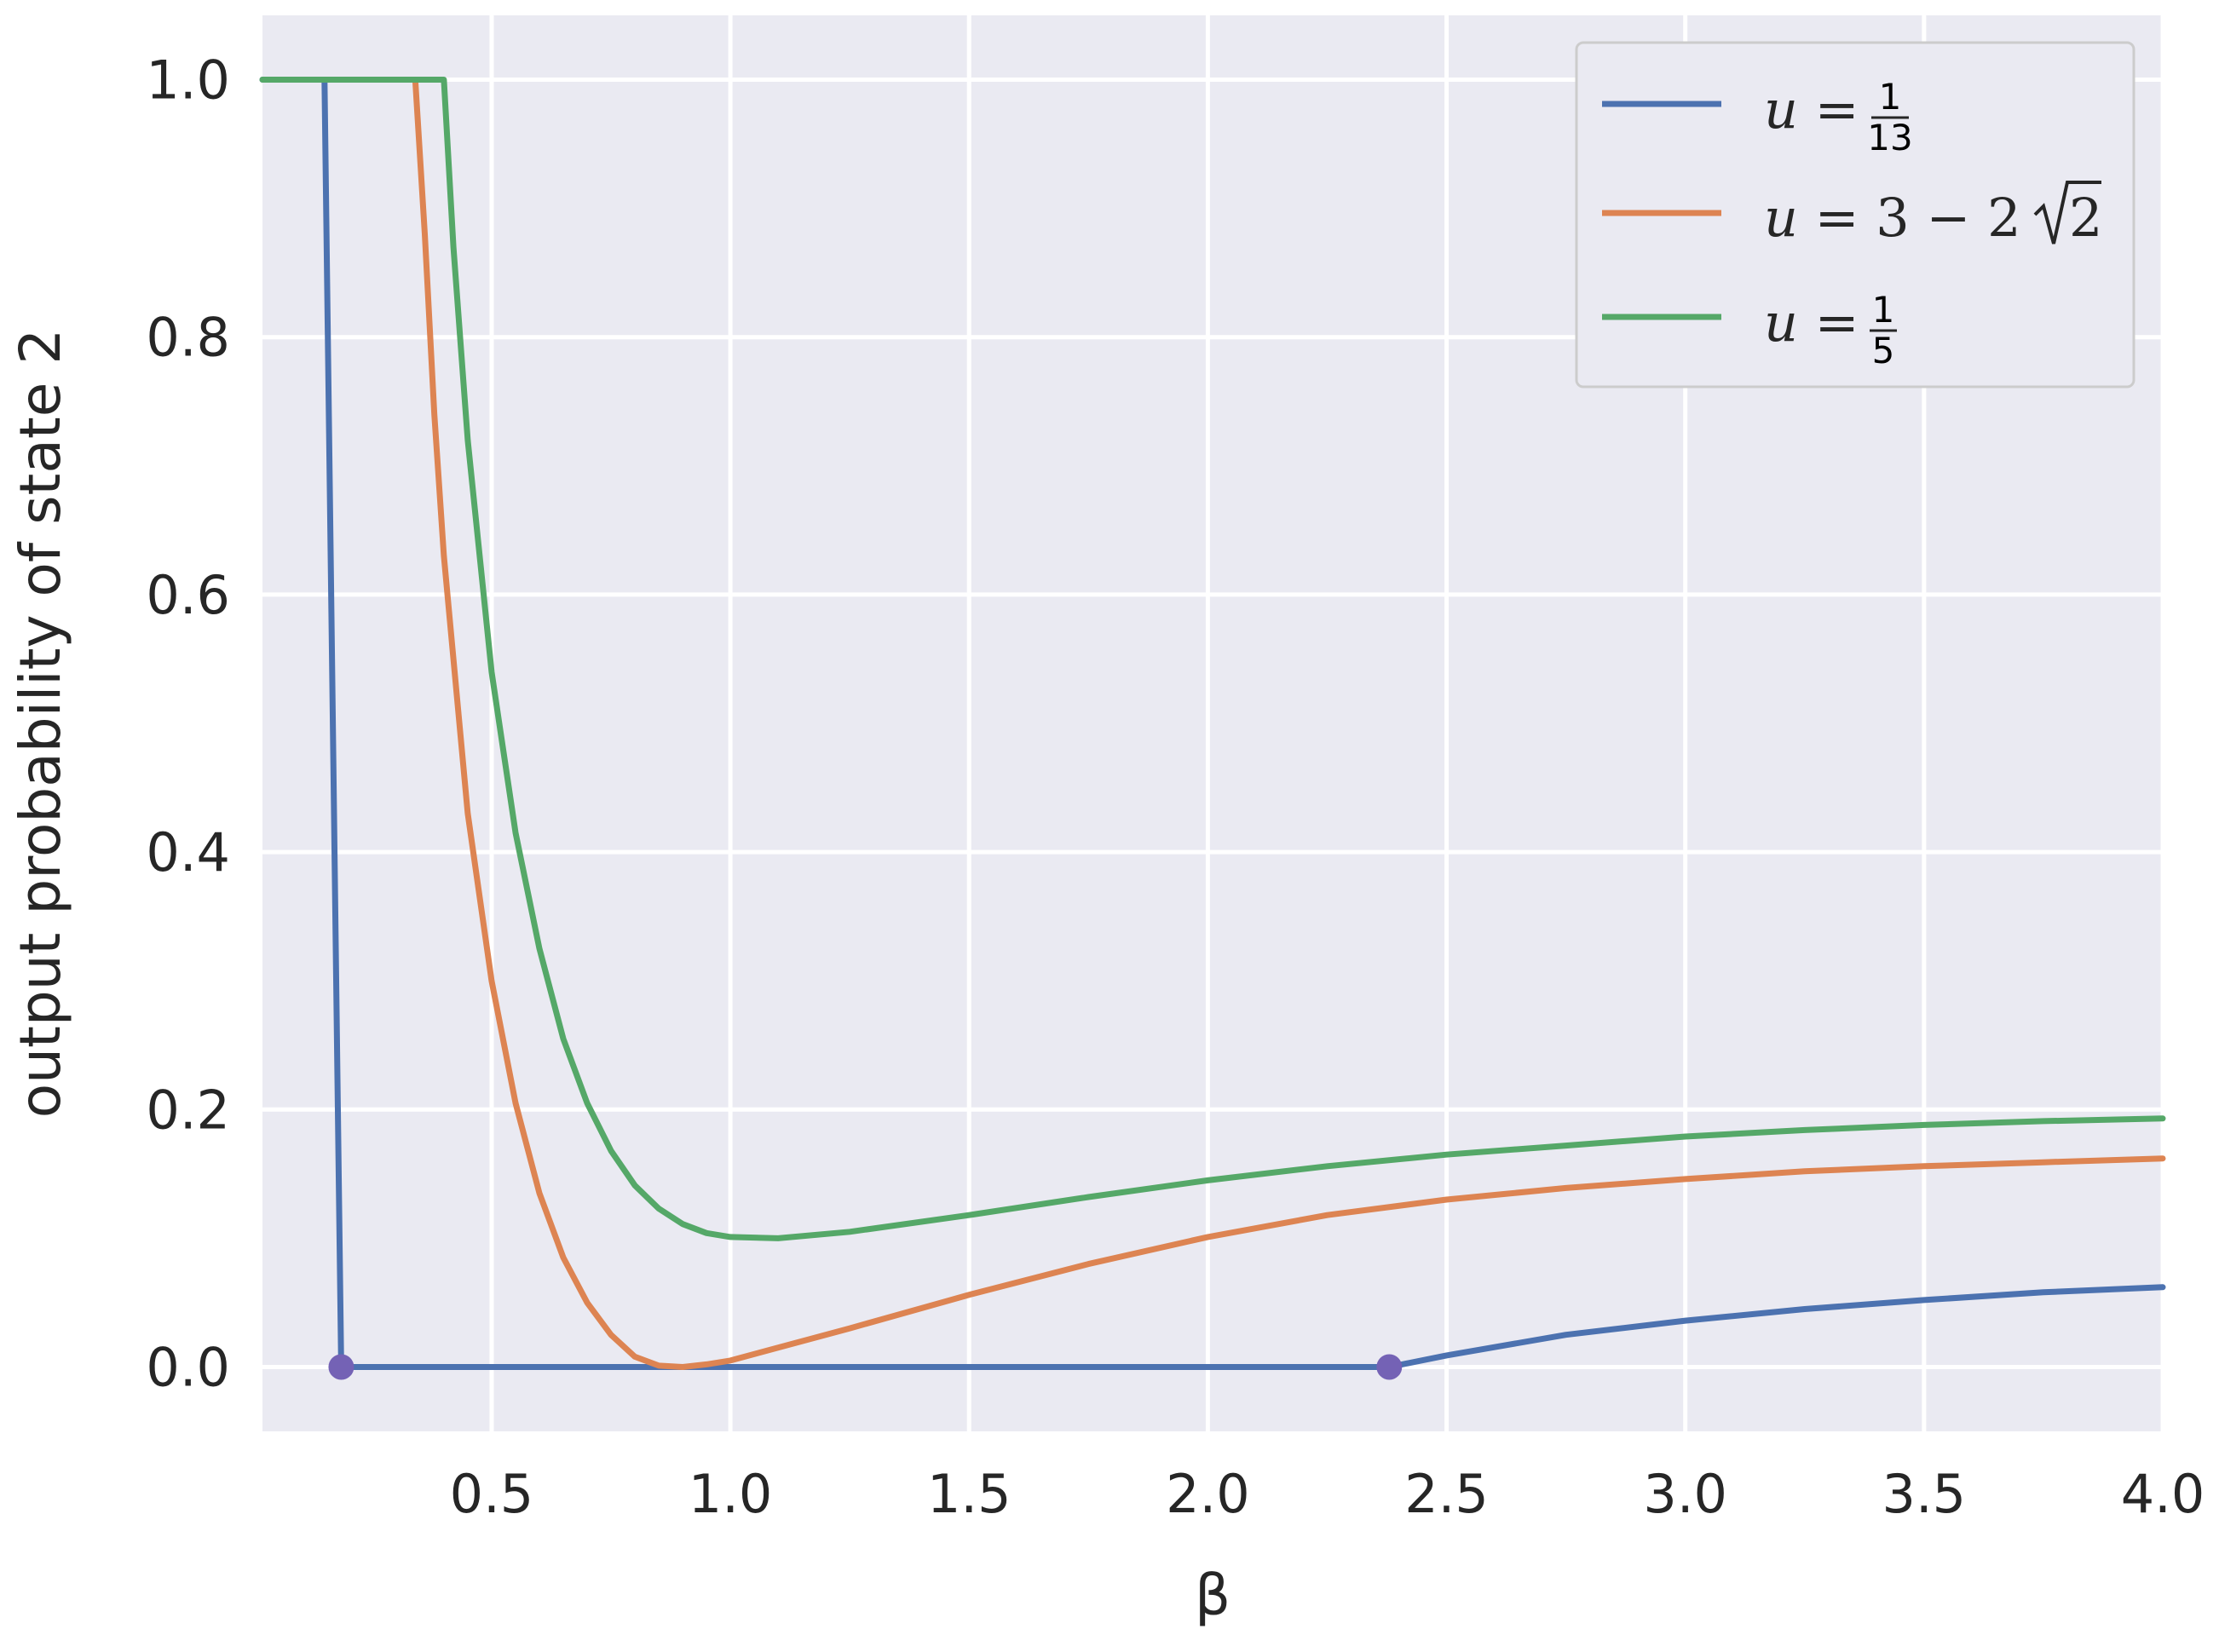 This screenshot has width=2219, height=1652. Describe the element at coordinates (1924, 1494) in the screenshot. I see `x-tick-label: 3.5` at that location.